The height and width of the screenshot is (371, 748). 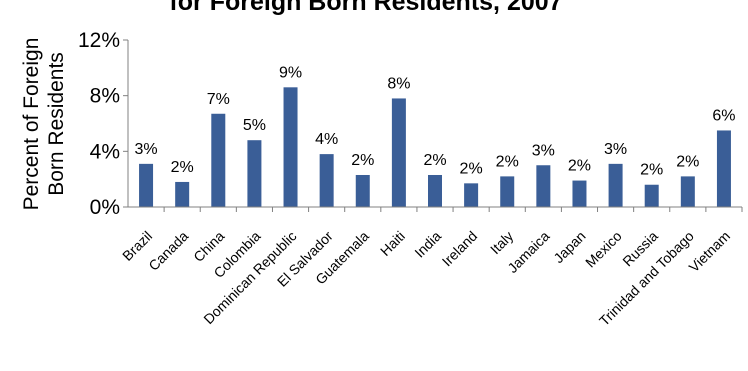 What do you see at coordinates (398, 83) in the screenshot?
I see `data-label: 8%` at bounding box center [398, 83].